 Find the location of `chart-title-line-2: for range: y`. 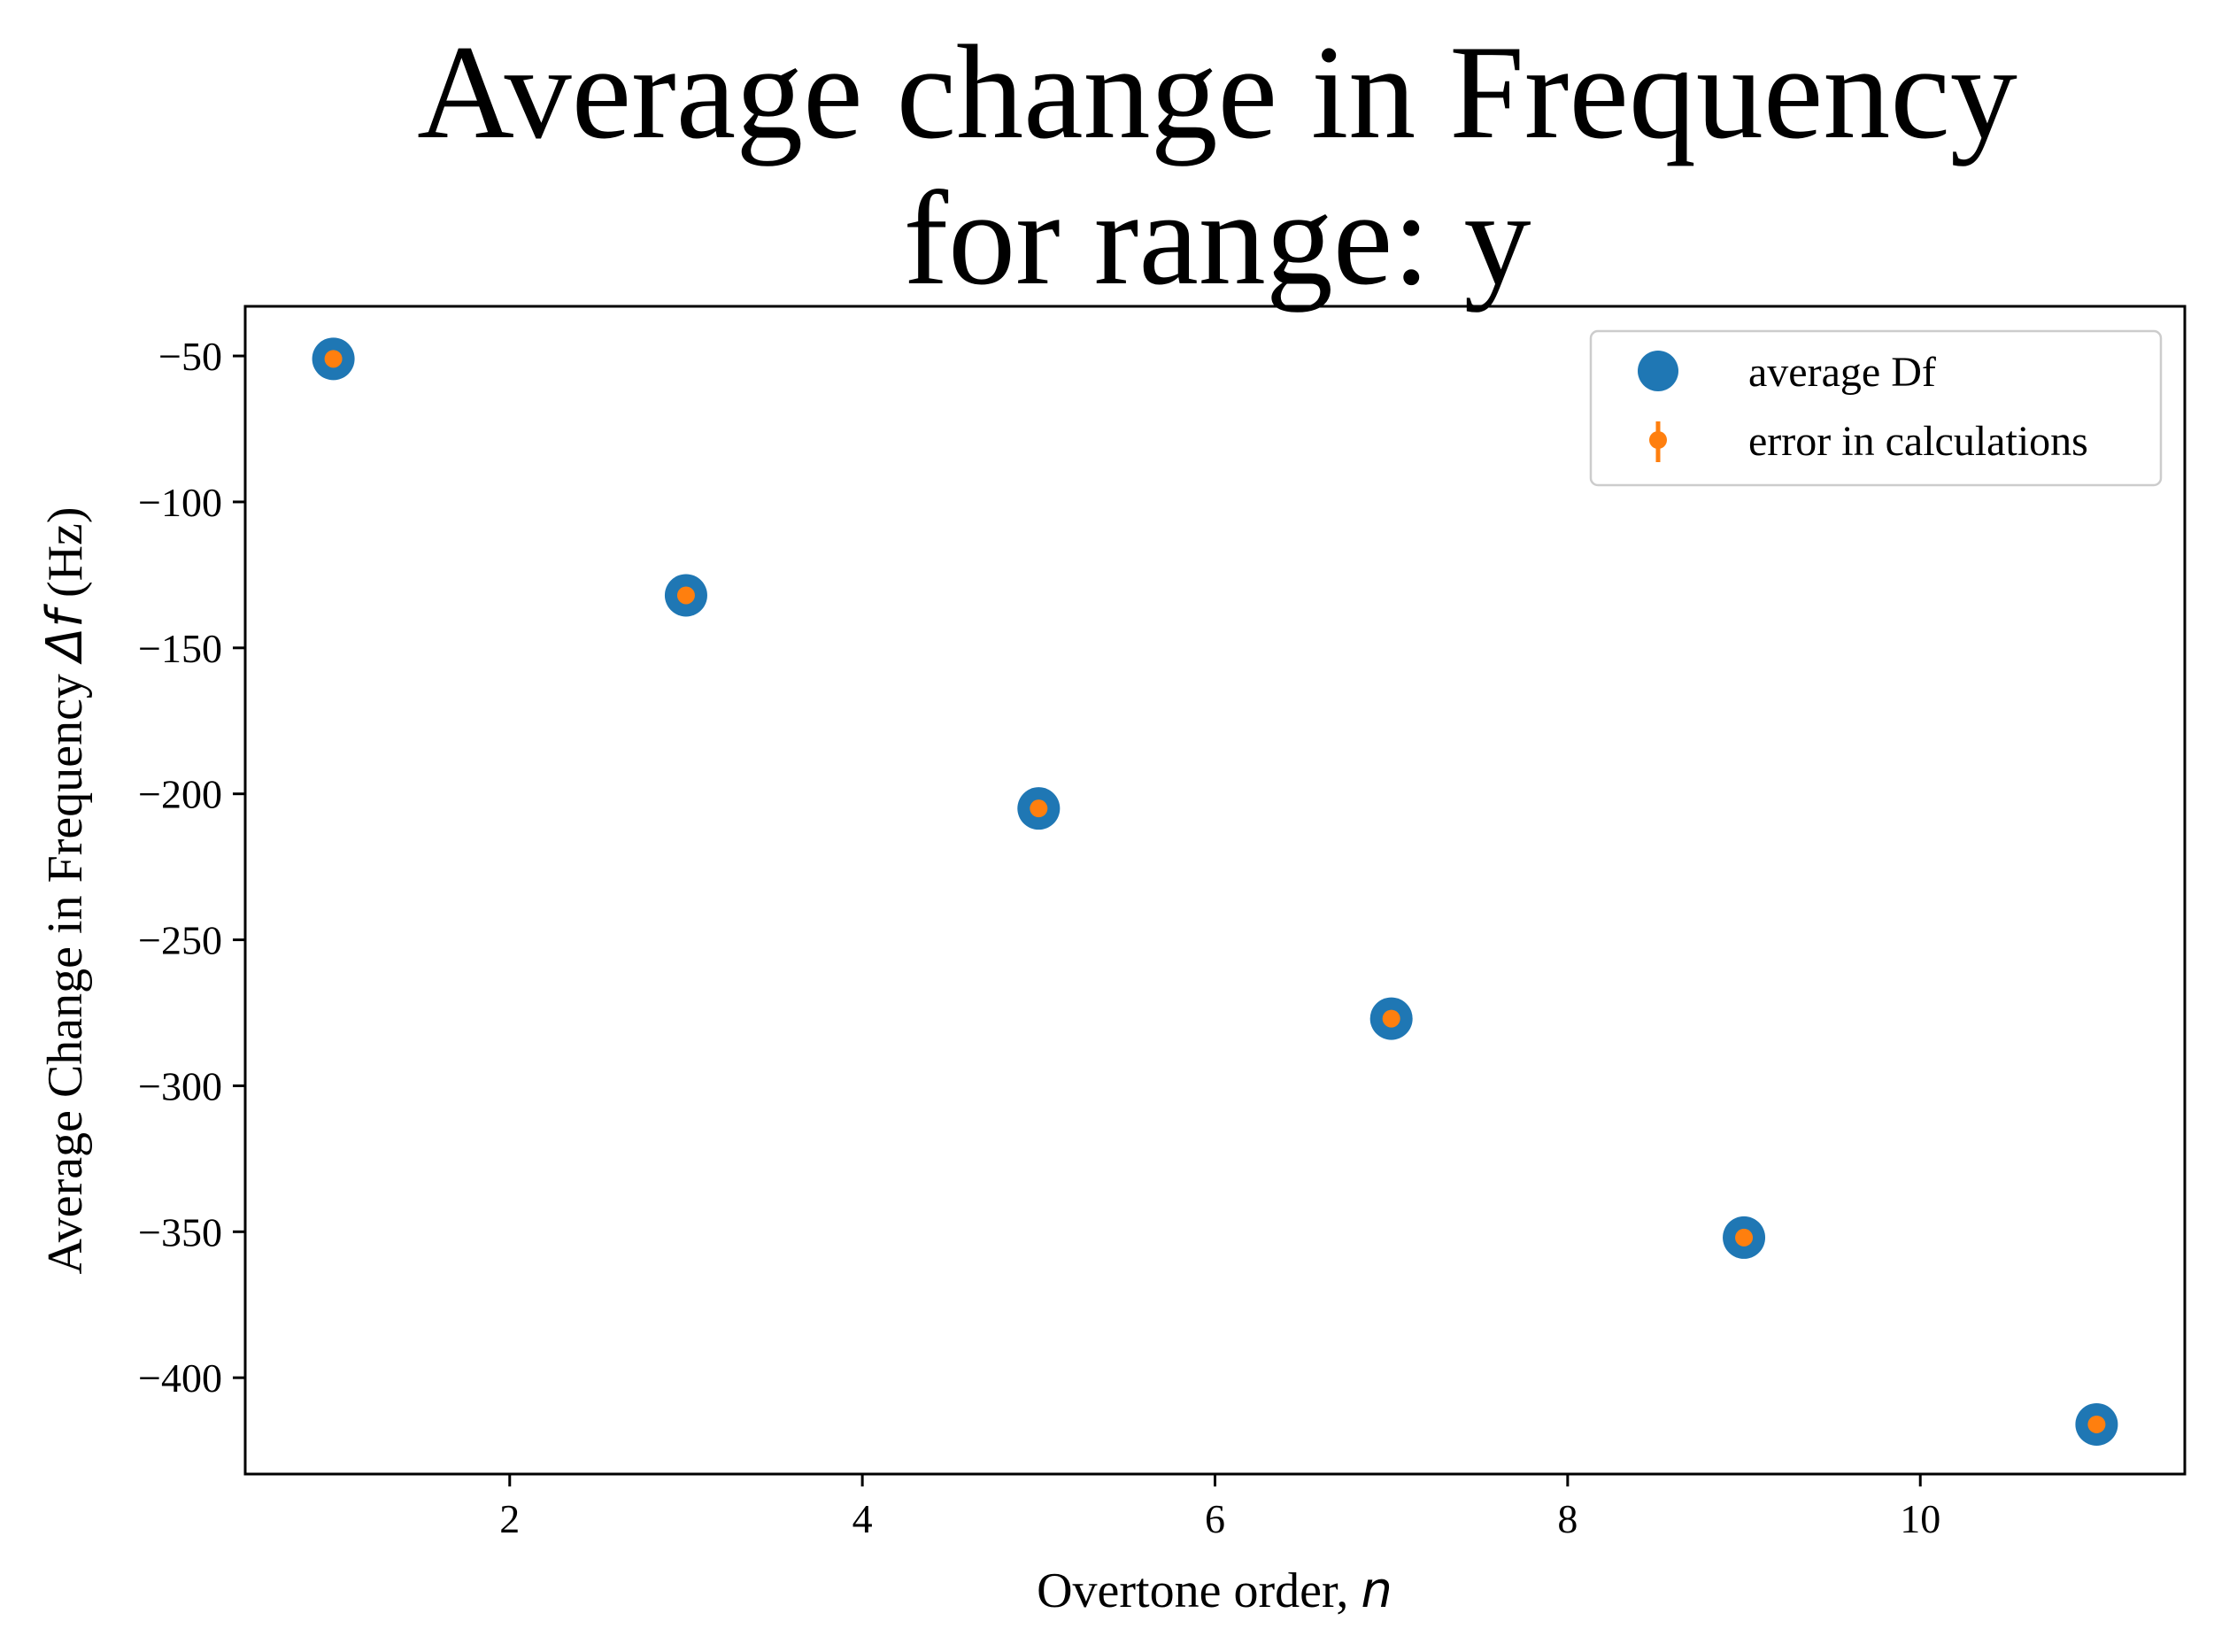

chart-title-line-2: for range: y is located at coordinates (1217, 238).